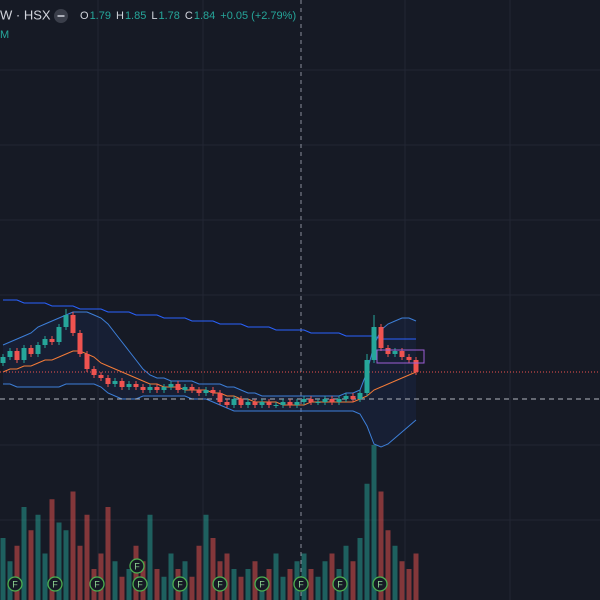  Describe the element at coordinates (154, 16) in the screenshot. I see `legend-key: L` at that location.